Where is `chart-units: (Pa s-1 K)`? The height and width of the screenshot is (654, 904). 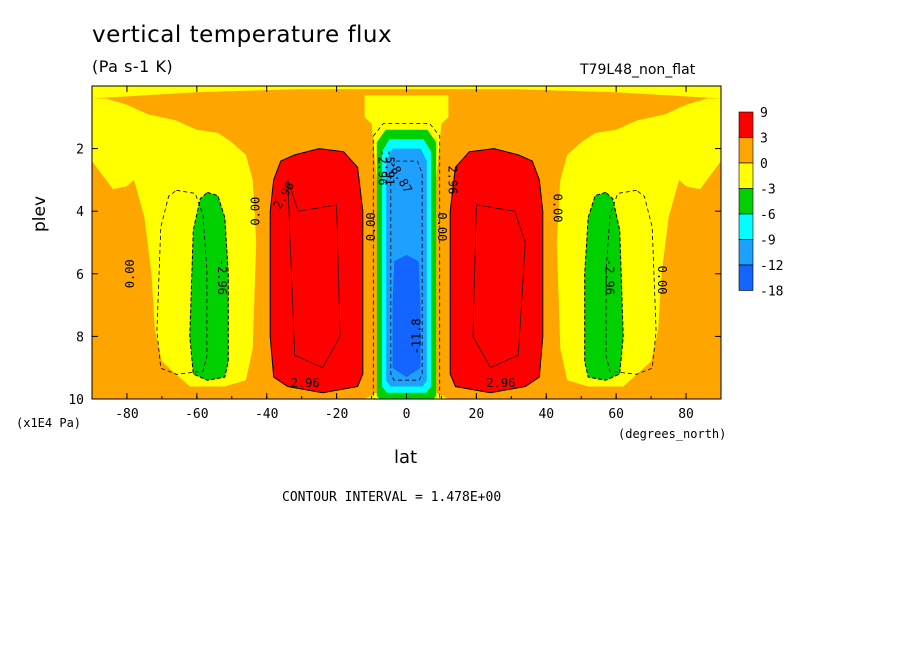 chart-units: (Pa s-1 K) is located at coordinates (133, 66).